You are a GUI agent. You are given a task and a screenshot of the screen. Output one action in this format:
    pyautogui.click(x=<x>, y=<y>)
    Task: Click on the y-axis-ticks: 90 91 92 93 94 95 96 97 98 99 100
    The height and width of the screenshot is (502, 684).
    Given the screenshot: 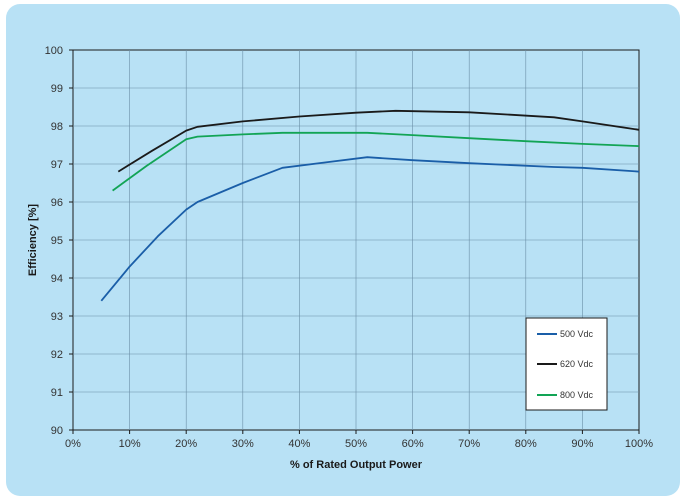 What is the action you would take?
    pyautogui.click(x=59, y=241)
    